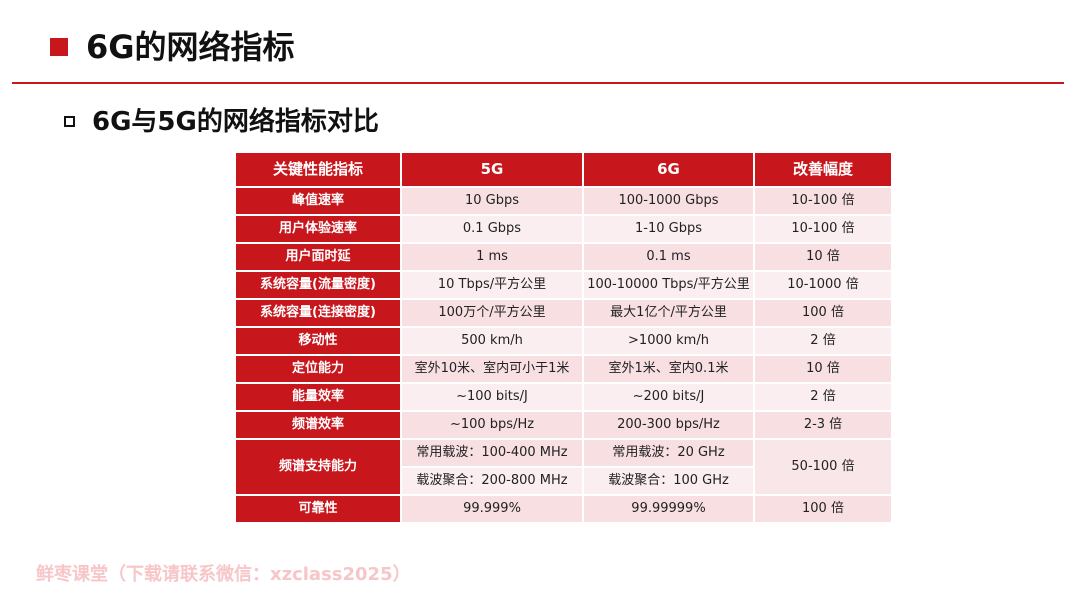 This screenshot has height=608, width=1080. What do you see at coordinates (668, 341) in the screenshot?
I see `value-6g: >1000 km/h` at bounding box center [668, 341].